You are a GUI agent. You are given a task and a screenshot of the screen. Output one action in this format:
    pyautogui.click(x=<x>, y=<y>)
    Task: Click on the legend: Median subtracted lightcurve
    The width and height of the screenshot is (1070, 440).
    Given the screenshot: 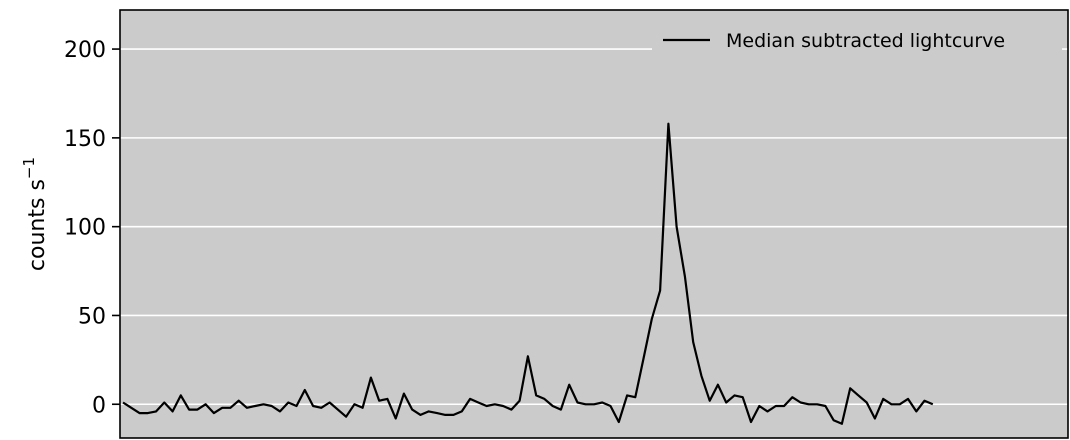 What is the action you would take?
    pyautogui.click(x=857, y=39)
    